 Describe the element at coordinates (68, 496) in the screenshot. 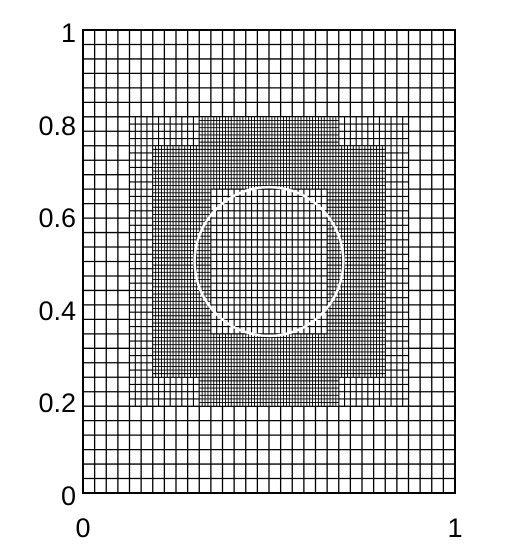

I see `y-tick-0: 0` at that location.